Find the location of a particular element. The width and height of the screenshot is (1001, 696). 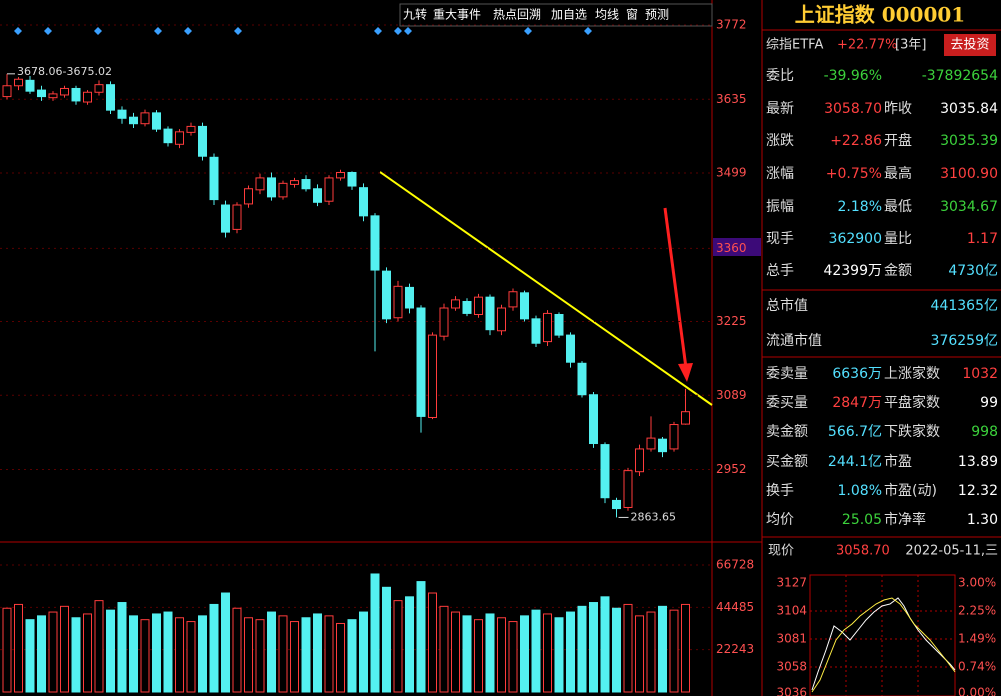

quote-cell: 市盈(动) is located at coordinates (910, 490).